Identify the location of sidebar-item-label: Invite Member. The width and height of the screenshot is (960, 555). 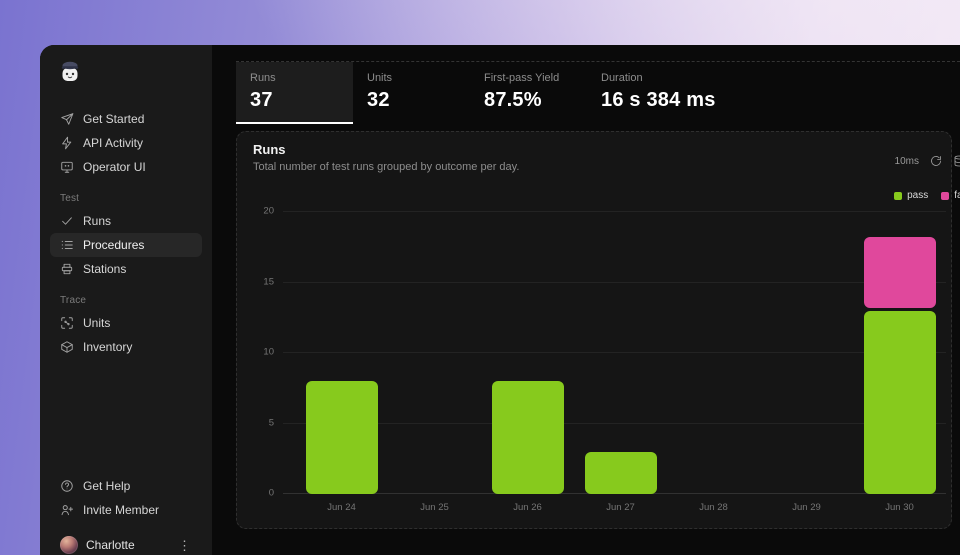
(121, 510).